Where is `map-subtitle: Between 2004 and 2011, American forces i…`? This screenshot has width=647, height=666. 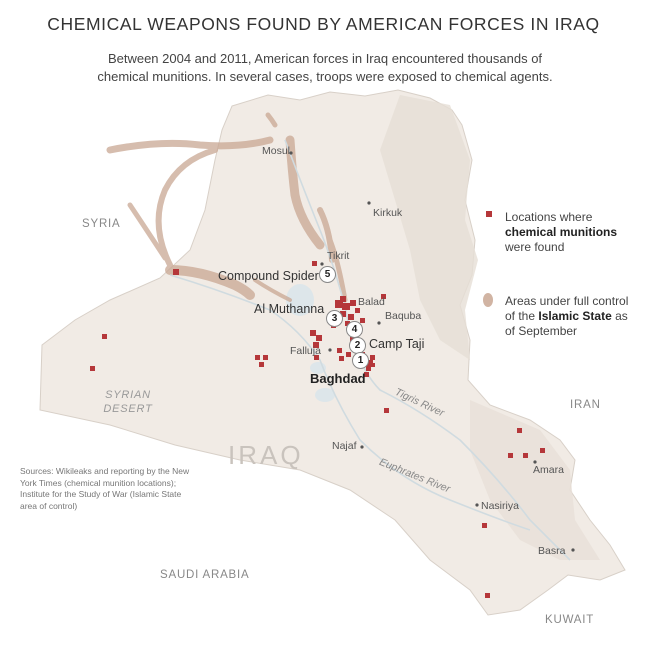
map-subtitle: Between 2004 and 2011, American forces i… is located at coordinates (325, 67).